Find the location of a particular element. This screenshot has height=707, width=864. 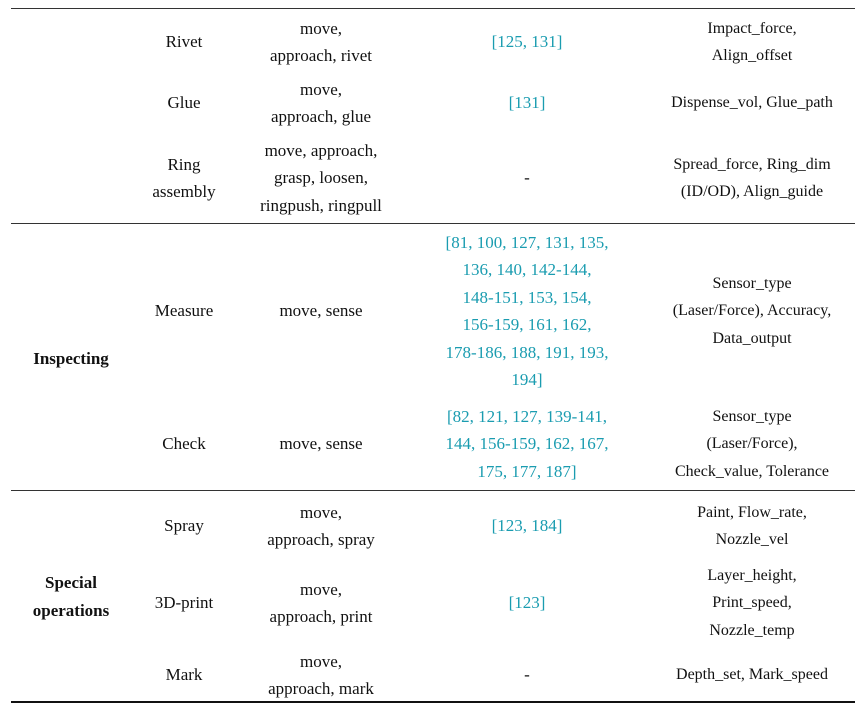

task-name: Rivet is located at coordinates (184, 42).